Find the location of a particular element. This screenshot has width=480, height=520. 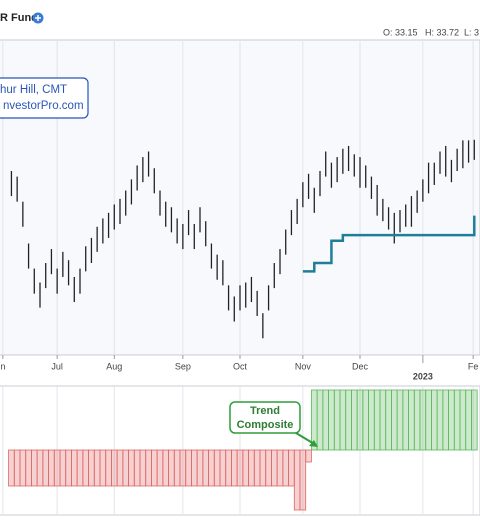

x-tick-label: Sep is located at coordinates (183, 366).